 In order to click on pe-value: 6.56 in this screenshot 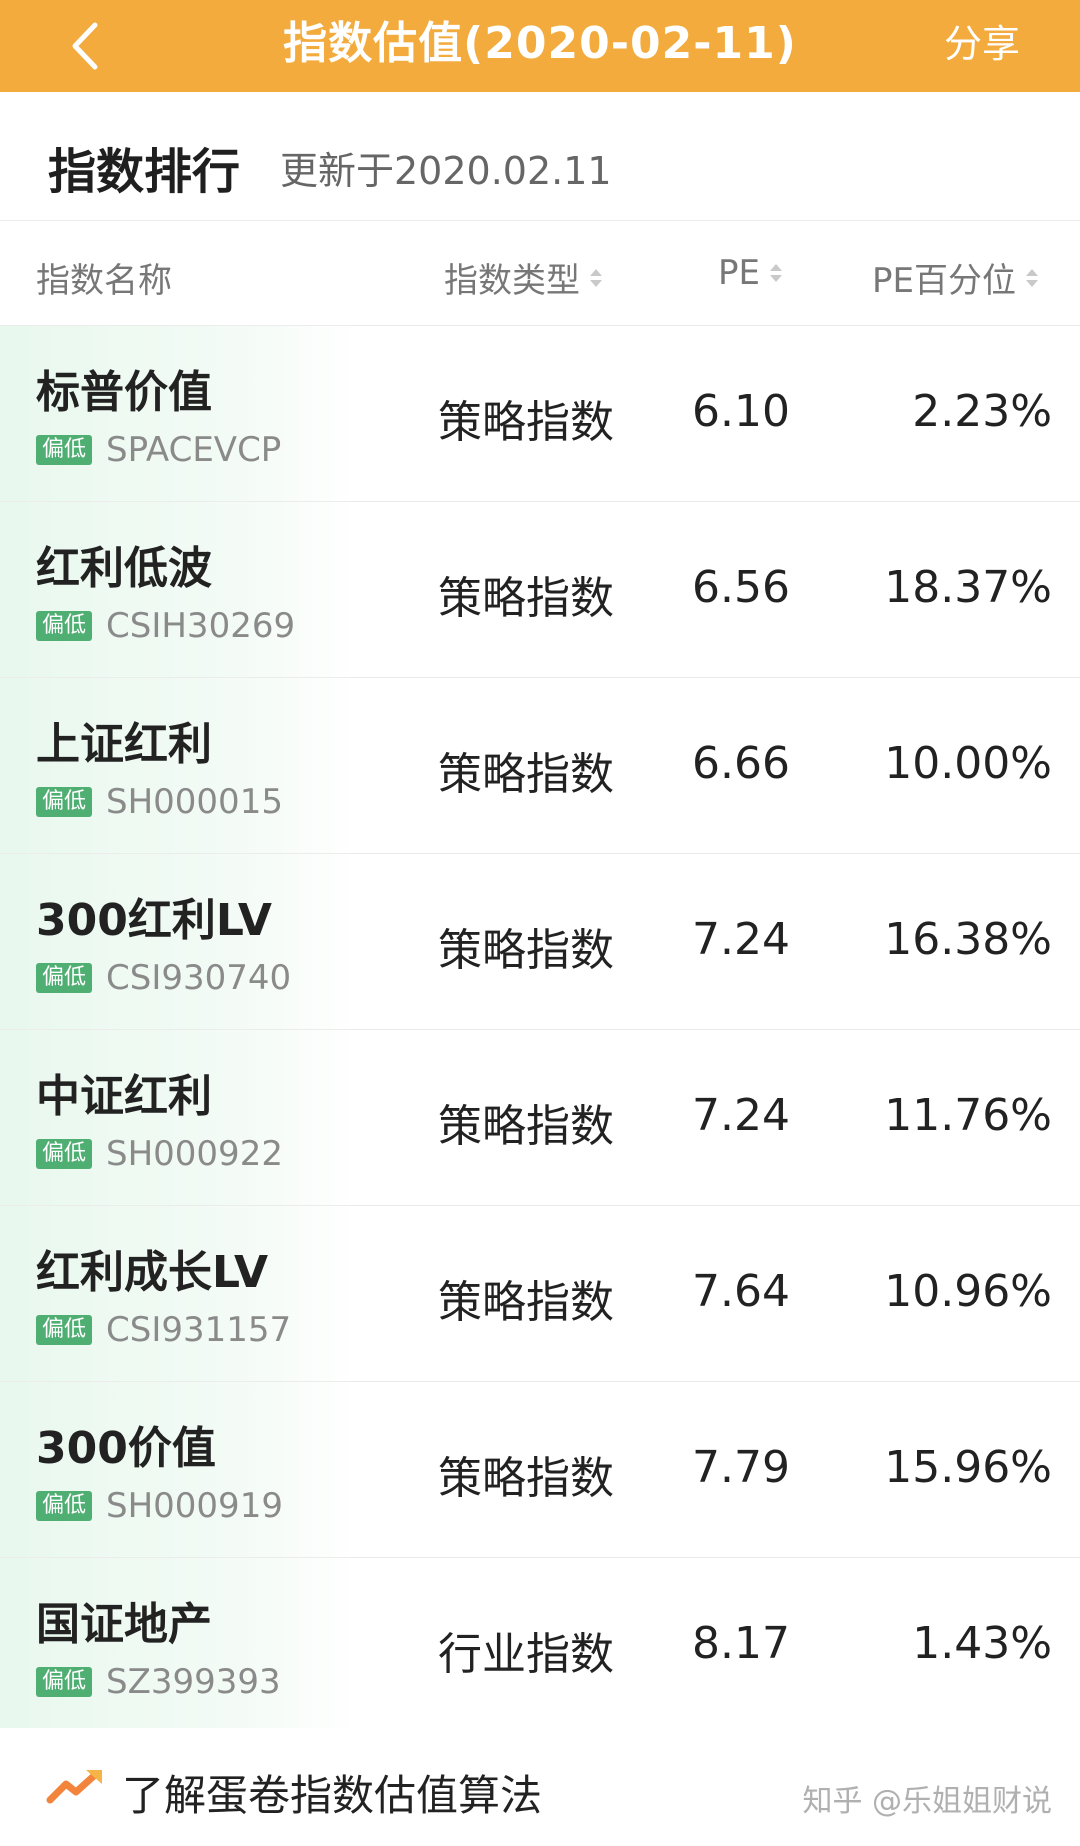, I will do `click(741, 587)`.